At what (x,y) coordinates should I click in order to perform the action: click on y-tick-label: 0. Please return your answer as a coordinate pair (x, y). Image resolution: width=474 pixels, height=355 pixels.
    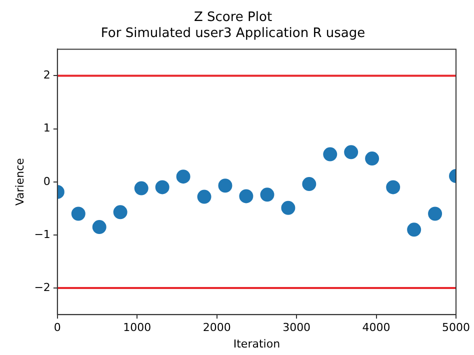
    Looking at the image, I should click on (46, 181).